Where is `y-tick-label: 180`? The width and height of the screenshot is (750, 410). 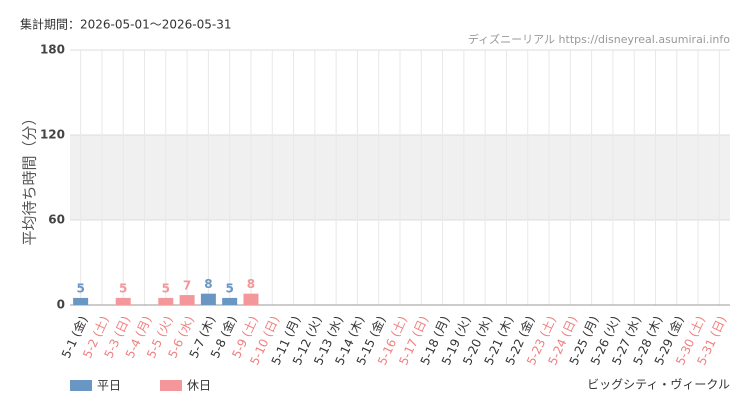 y-tick-label: 180 is located at coordinates (52, 50).